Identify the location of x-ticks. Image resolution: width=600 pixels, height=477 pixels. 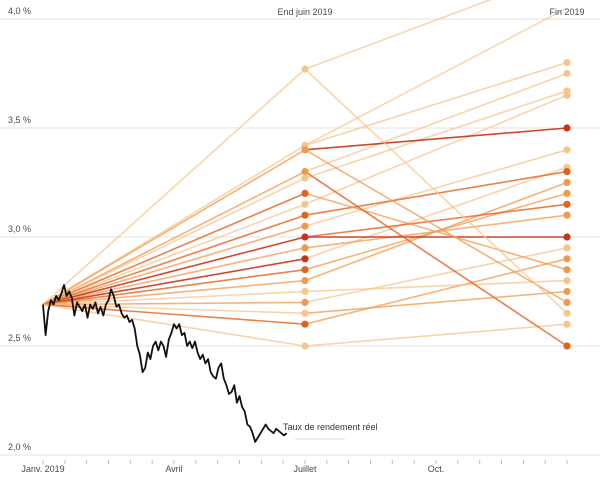
(305, 462).